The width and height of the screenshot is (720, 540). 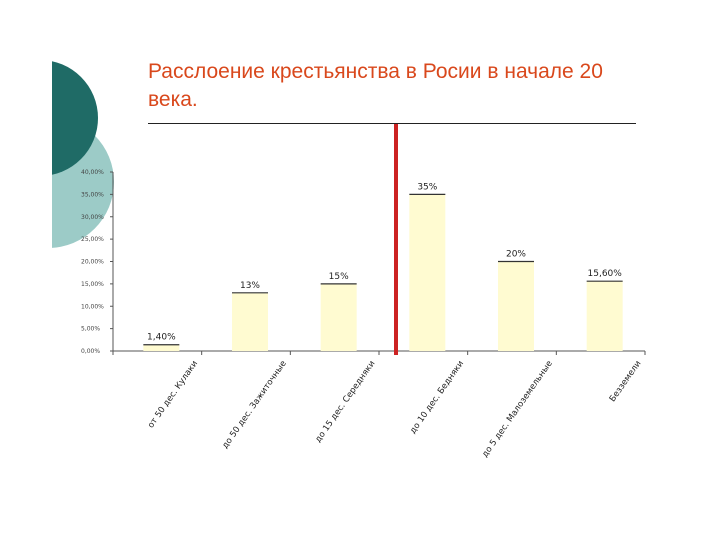 What do you see at coordinates (173, 394) in the screenshot?
I see `x-tick-label: от 50 дес. Кулаки` at bounding box center [173, 394].